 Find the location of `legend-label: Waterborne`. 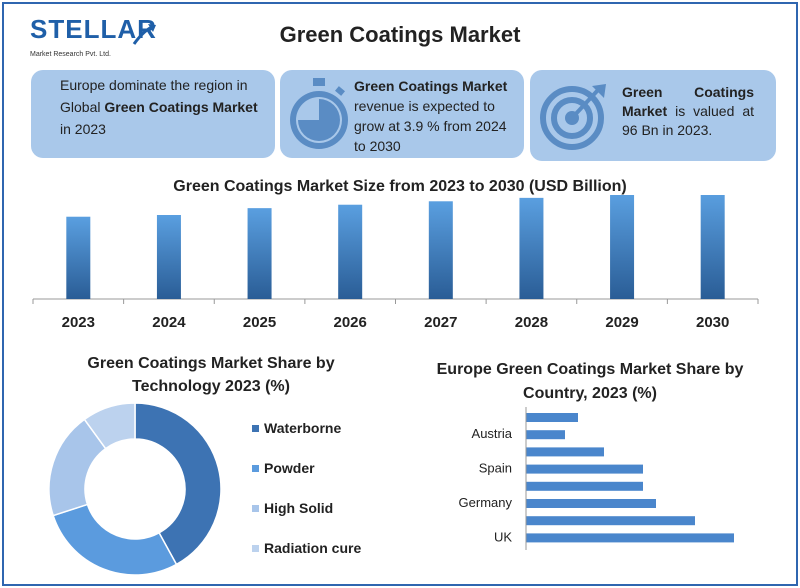

legend-label: Waterborne is located at coordinates (303, 428).